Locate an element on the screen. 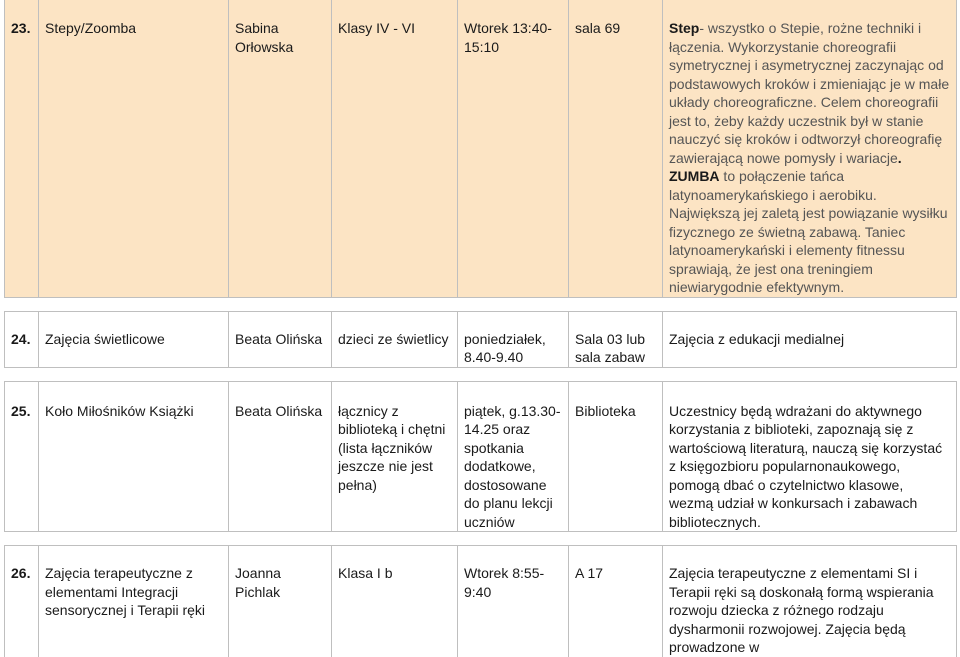  row-number: 25. is located at coordinates (21, 456).